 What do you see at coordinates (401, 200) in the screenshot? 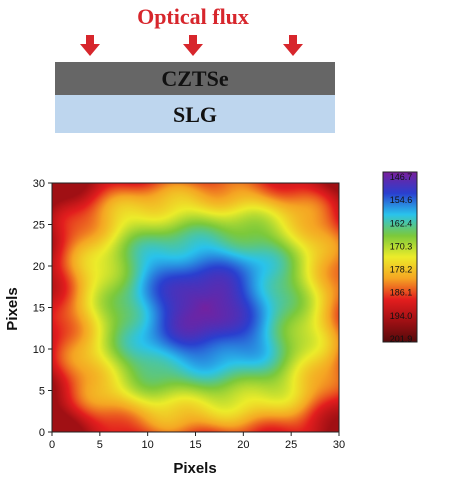
I see `colorbar-label: 154.6` at bounding box center [401, 200].